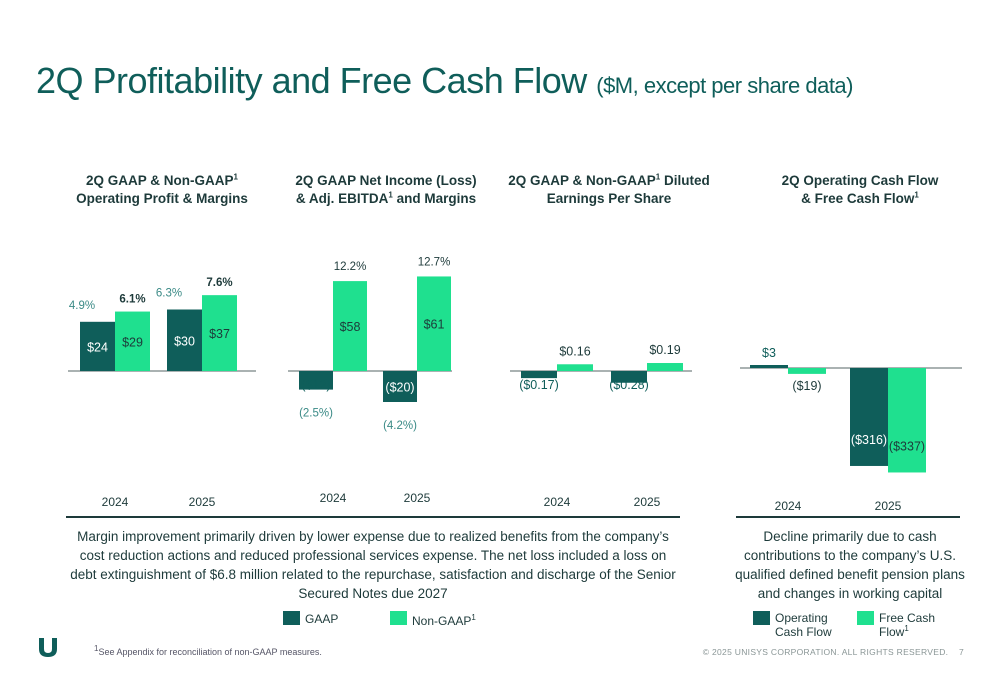 This screenshot has width=1000, height=685. Describe the element at coordinates (434, 262) in the screenshot. I see `net-income-ebitda-bar-series2-2025-margin-label: 12.7%` at that location.